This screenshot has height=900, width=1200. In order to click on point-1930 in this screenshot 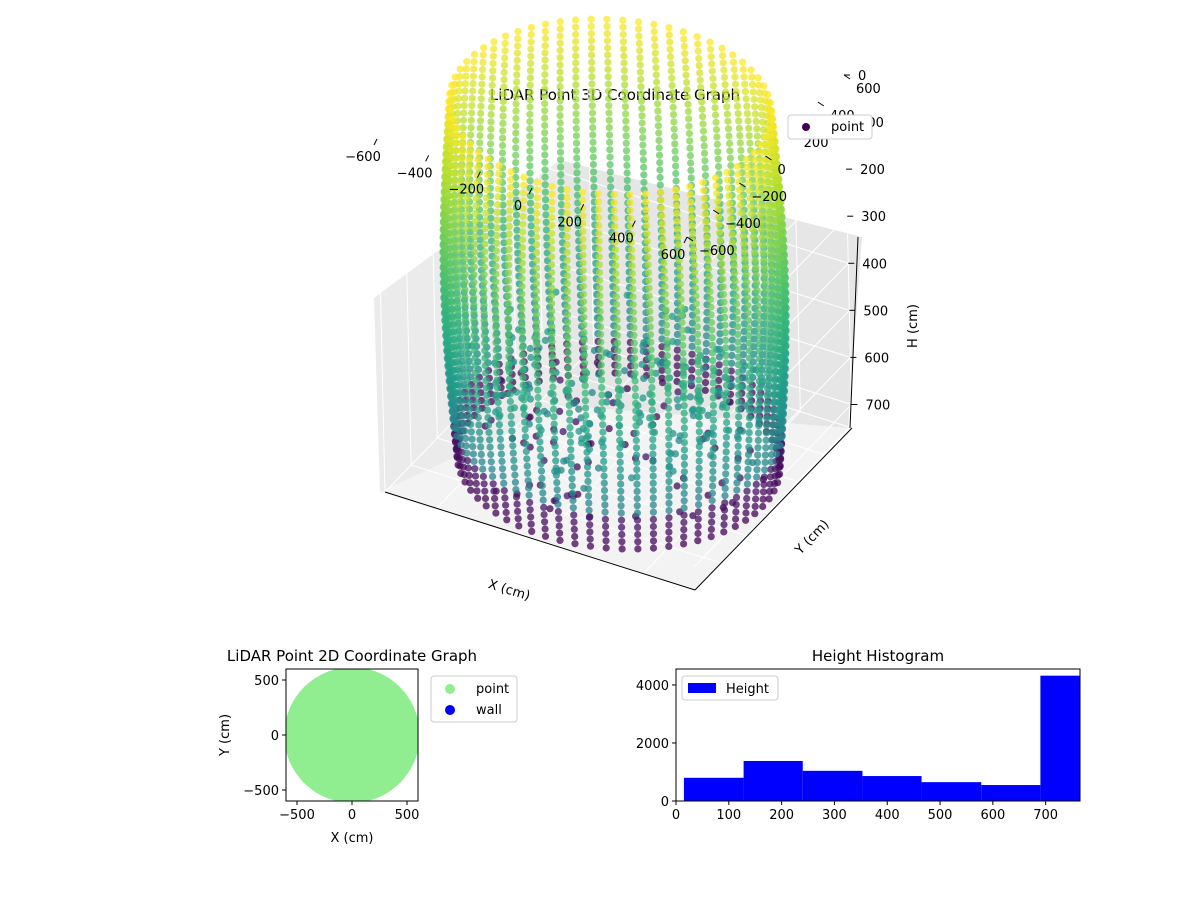, I will do `click(465, 305)`.